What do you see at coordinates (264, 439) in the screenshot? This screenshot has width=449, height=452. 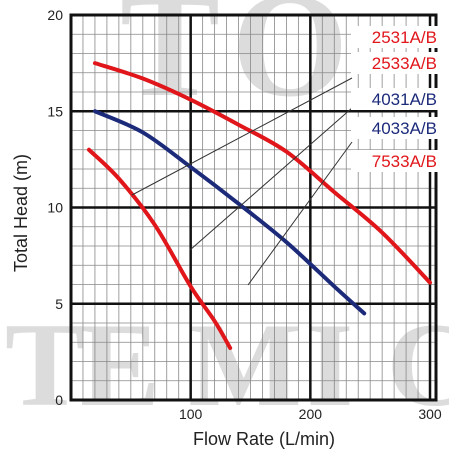 I see `x-axis-title: Flow Rate (L/min)` at bounding box center [264, 439].